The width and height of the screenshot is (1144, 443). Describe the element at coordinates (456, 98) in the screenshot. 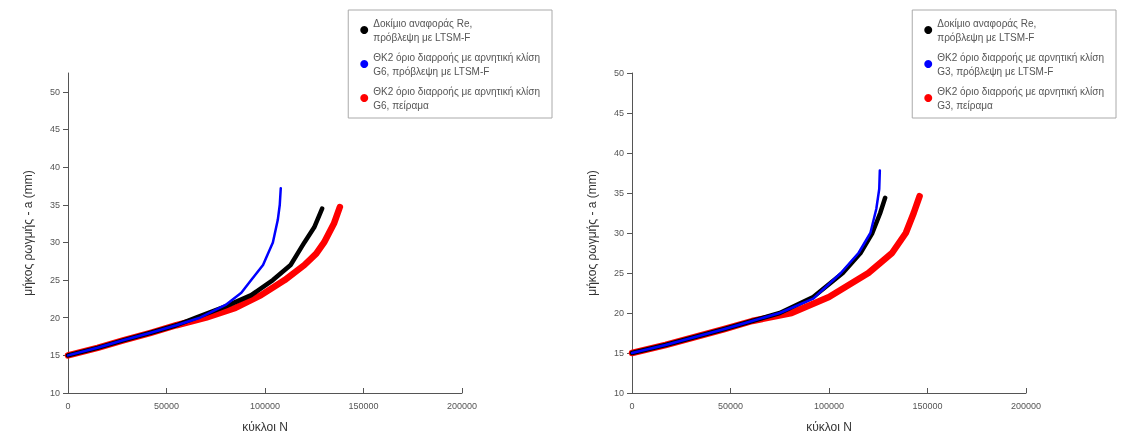

I see `legend-label: ΘΚ2 όριο διαρροής με αρνητική κλίση G6, πείραμα` at that location.